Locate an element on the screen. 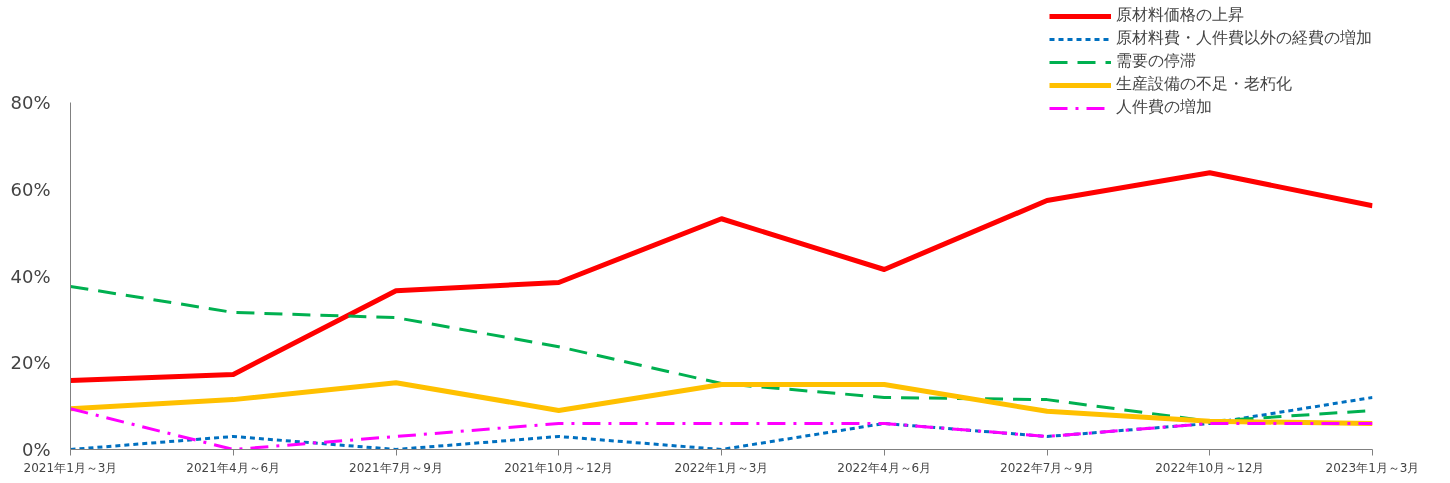  y-tick-label: 20% is located at coordinates (30, 363).